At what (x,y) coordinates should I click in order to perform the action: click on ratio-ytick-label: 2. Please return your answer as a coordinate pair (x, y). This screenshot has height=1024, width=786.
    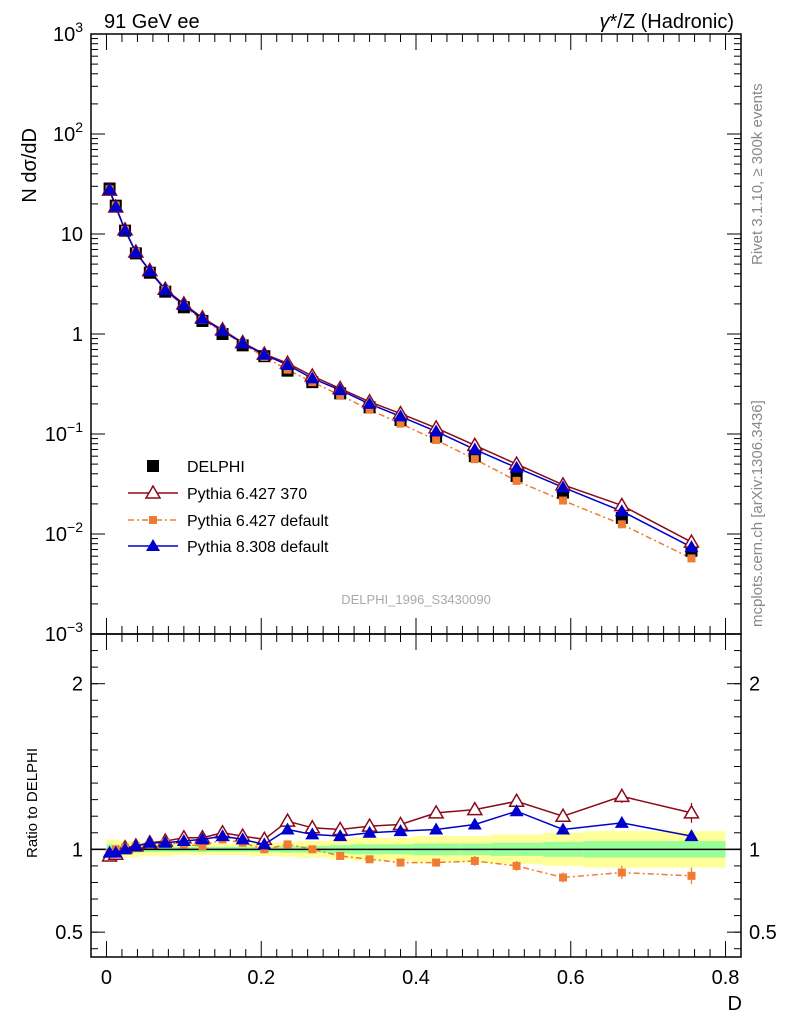
    Looking at the image, I should click on (77, 685).